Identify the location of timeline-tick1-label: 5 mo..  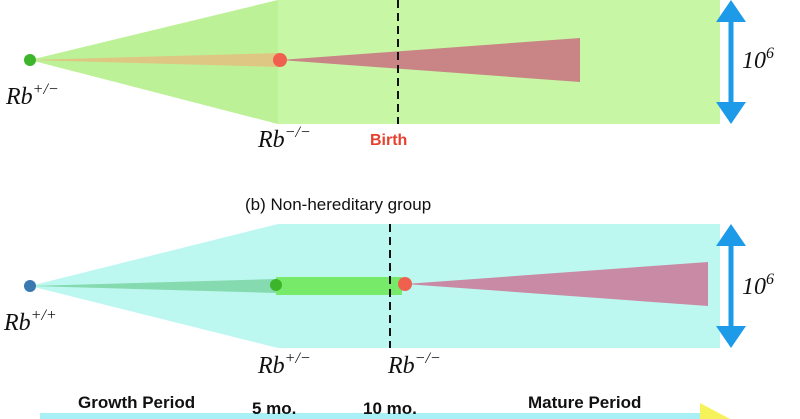
(274, 408).